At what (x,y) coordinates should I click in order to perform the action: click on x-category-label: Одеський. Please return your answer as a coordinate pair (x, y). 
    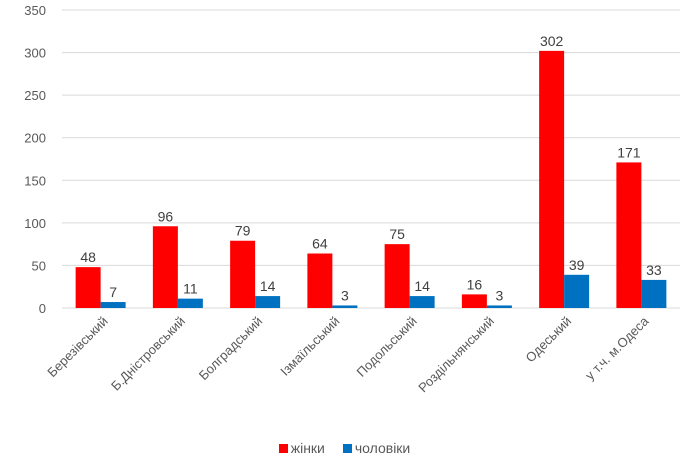
    Looking at the image, I should click on (549, 340).